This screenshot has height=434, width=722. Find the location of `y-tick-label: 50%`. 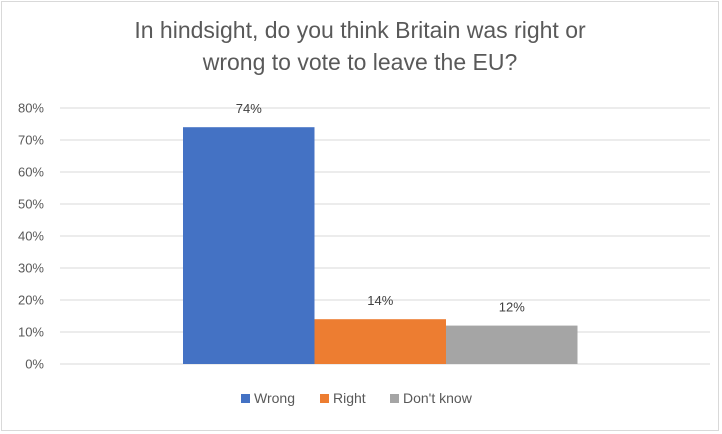

y-tick-label: 50% is located at coordinates (31, 204).